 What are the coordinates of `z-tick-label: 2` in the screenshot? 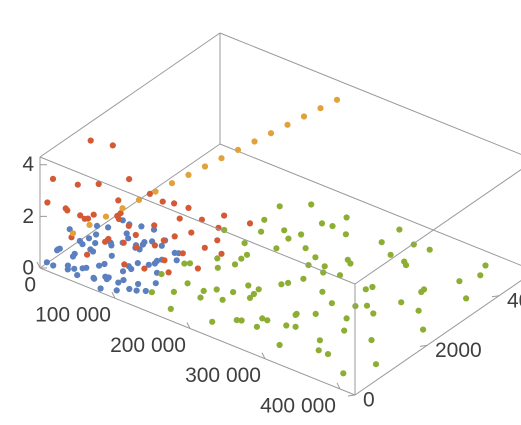 It's located at (28, 216).